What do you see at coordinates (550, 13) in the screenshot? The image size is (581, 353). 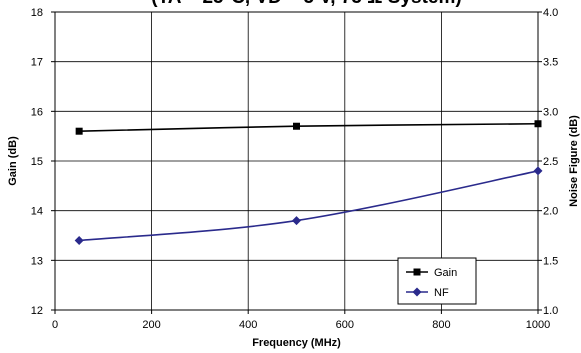 I see `right-tick-label: 4.0` at bounding box center [550, 13].